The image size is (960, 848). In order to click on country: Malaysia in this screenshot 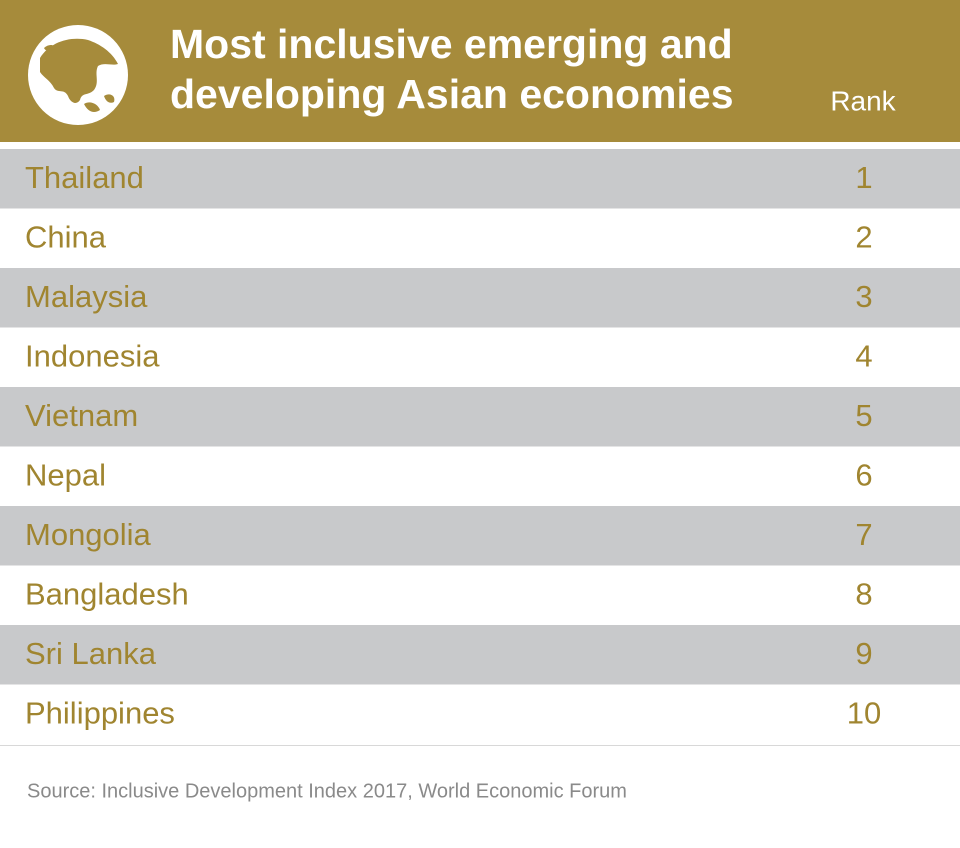, I will do `click(86, 296)`.